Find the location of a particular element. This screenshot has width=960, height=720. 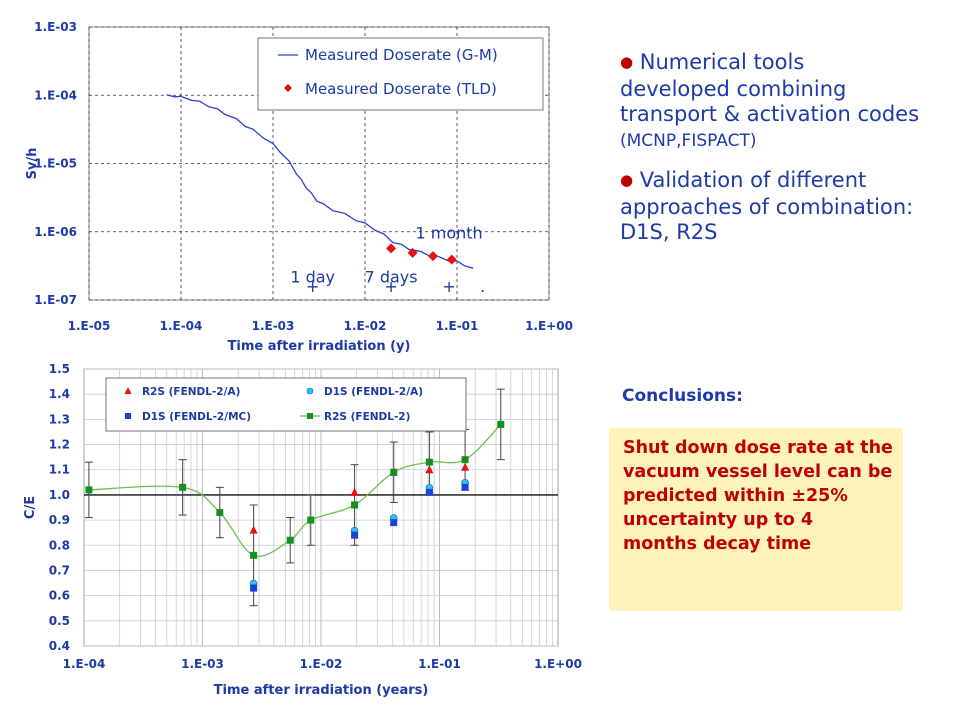

y-tick-label: 0.7 is located at coordinates (59, 570).